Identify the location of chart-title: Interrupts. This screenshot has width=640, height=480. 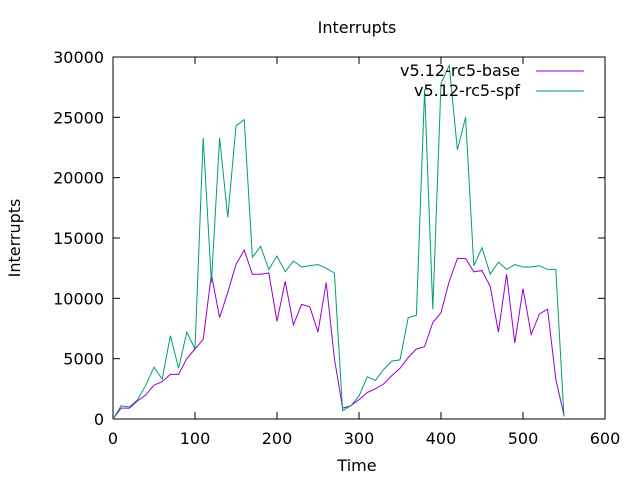
(357, 27).